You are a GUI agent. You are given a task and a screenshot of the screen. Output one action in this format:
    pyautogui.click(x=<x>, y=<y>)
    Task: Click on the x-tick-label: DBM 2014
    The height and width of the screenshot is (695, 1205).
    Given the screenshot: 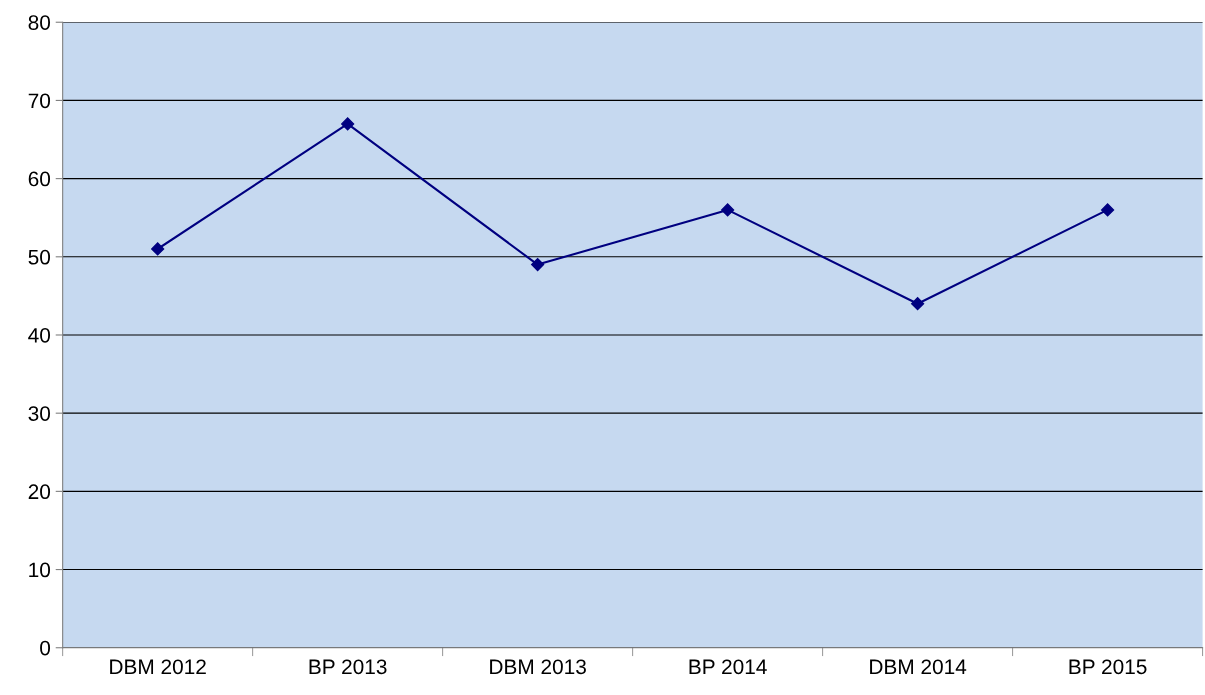 What is the action you would take?
    pyautogui.click(x=918, y=667)
    